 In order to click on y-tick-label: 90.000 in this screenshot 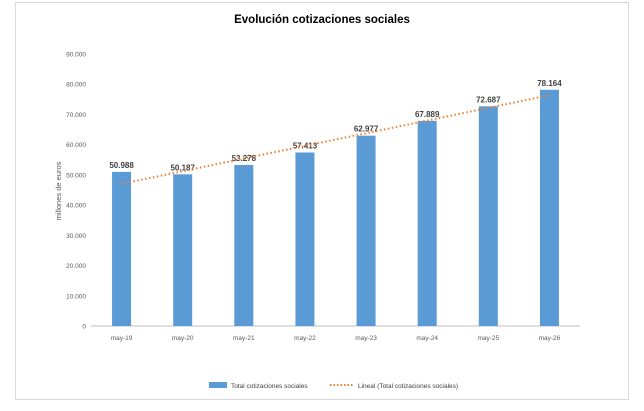, I will do `click(76, 55)`.